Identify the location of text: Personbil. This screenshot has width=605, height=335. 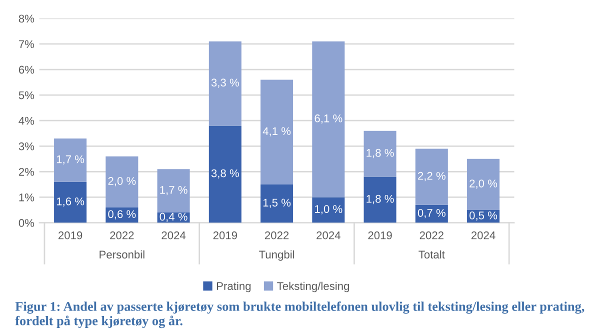
(122, 254).